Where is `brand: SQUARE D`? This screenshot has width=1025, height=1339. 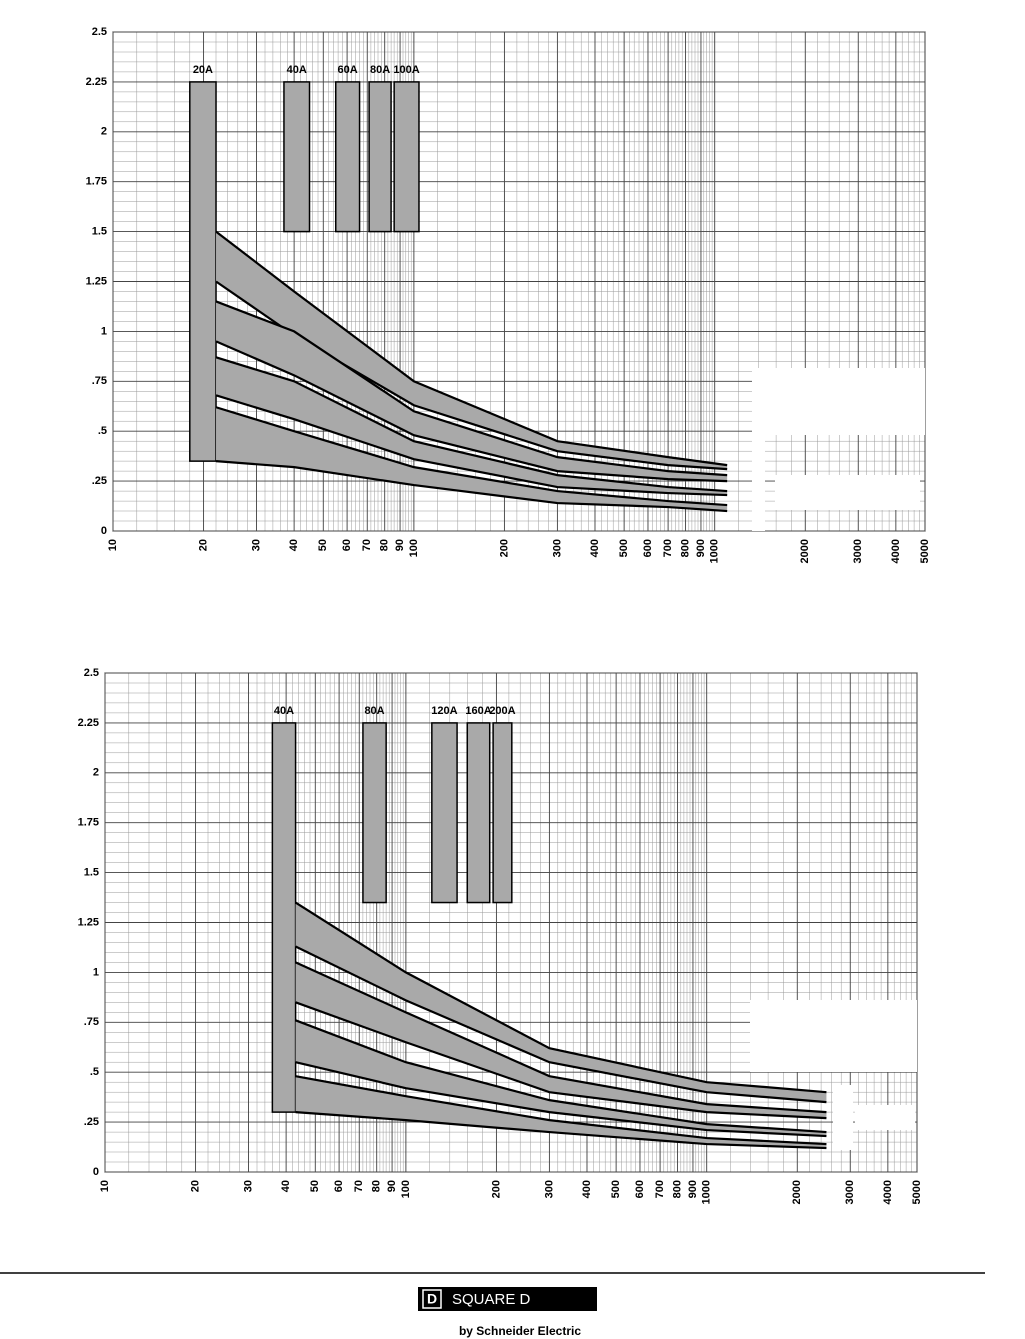
brand: SQUARE D is located at coordinates (491, 1299).